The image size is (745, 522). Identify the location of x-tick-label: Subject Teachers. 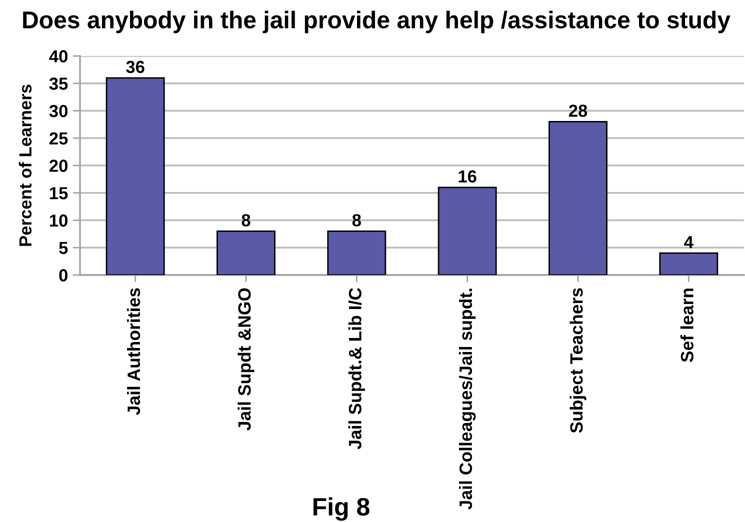
(578, 360).